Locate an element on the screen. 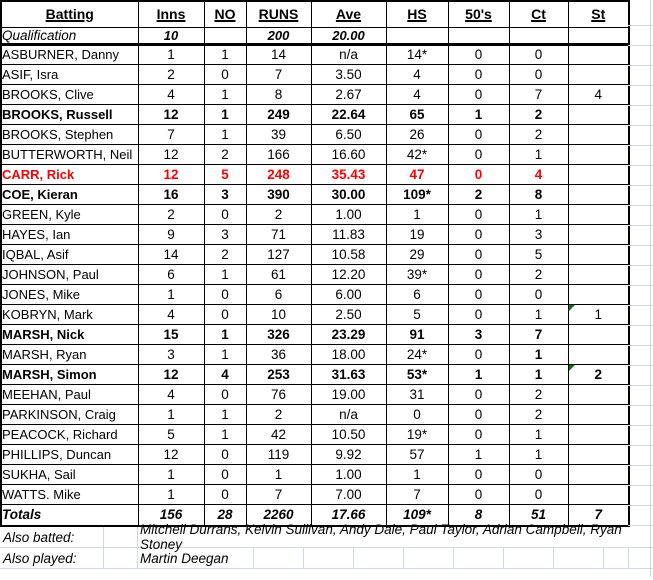 This screenshot has width=653, height=580. stat-cell-hs: 4 is located at coordinates (417, 94).